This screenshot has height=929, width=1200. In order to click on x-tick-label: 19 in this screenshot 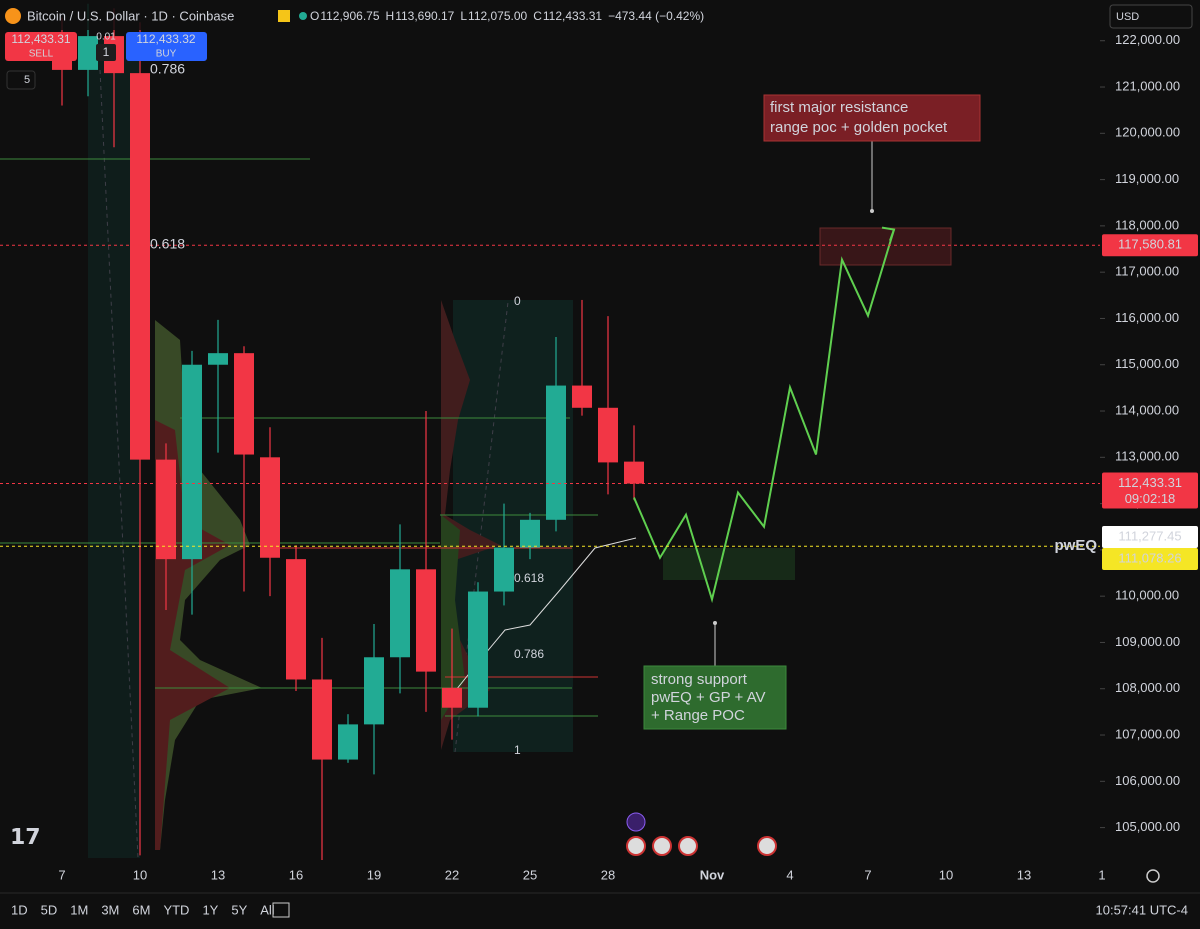, I will do `click(374, 874)`.